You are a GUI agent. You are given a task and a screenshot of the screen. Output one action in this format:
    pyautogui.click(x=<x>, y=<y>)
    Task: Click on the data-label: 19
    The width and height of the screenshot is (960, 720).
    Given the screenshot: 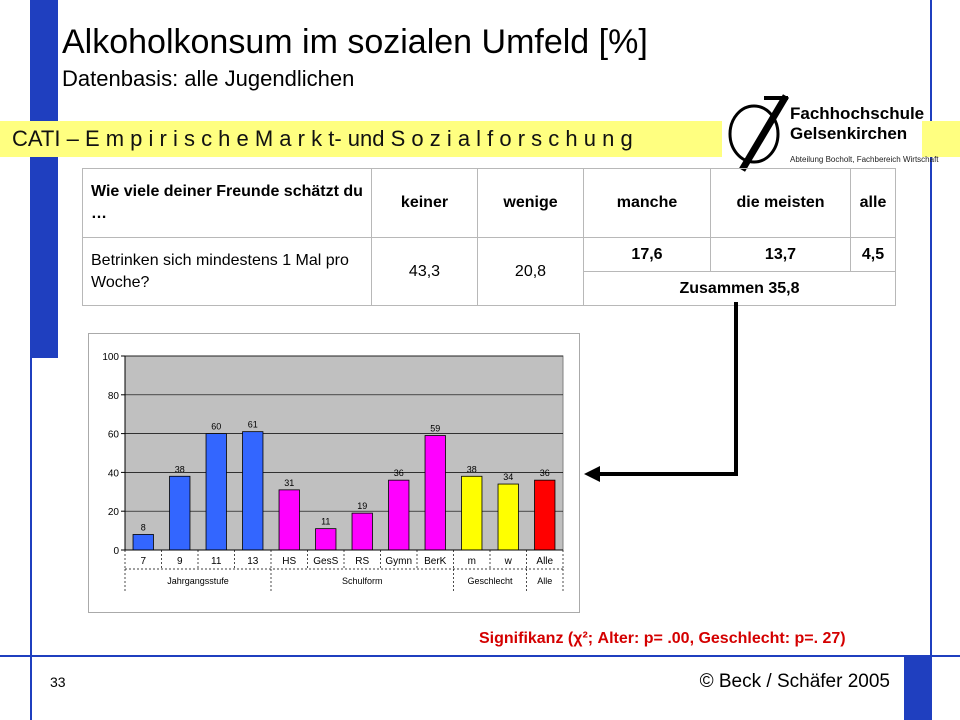 What is the action you would take?
    pyautogui.click(x=362, y=506)
    